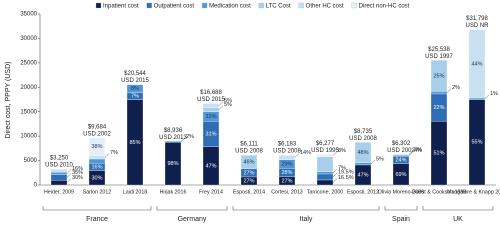 The width and height of the screenshot is (500, 240). What do you see at coordinates (59, 159) in the screenshot?
I see `total-label: $3,250` at bounding box center [59, 159].